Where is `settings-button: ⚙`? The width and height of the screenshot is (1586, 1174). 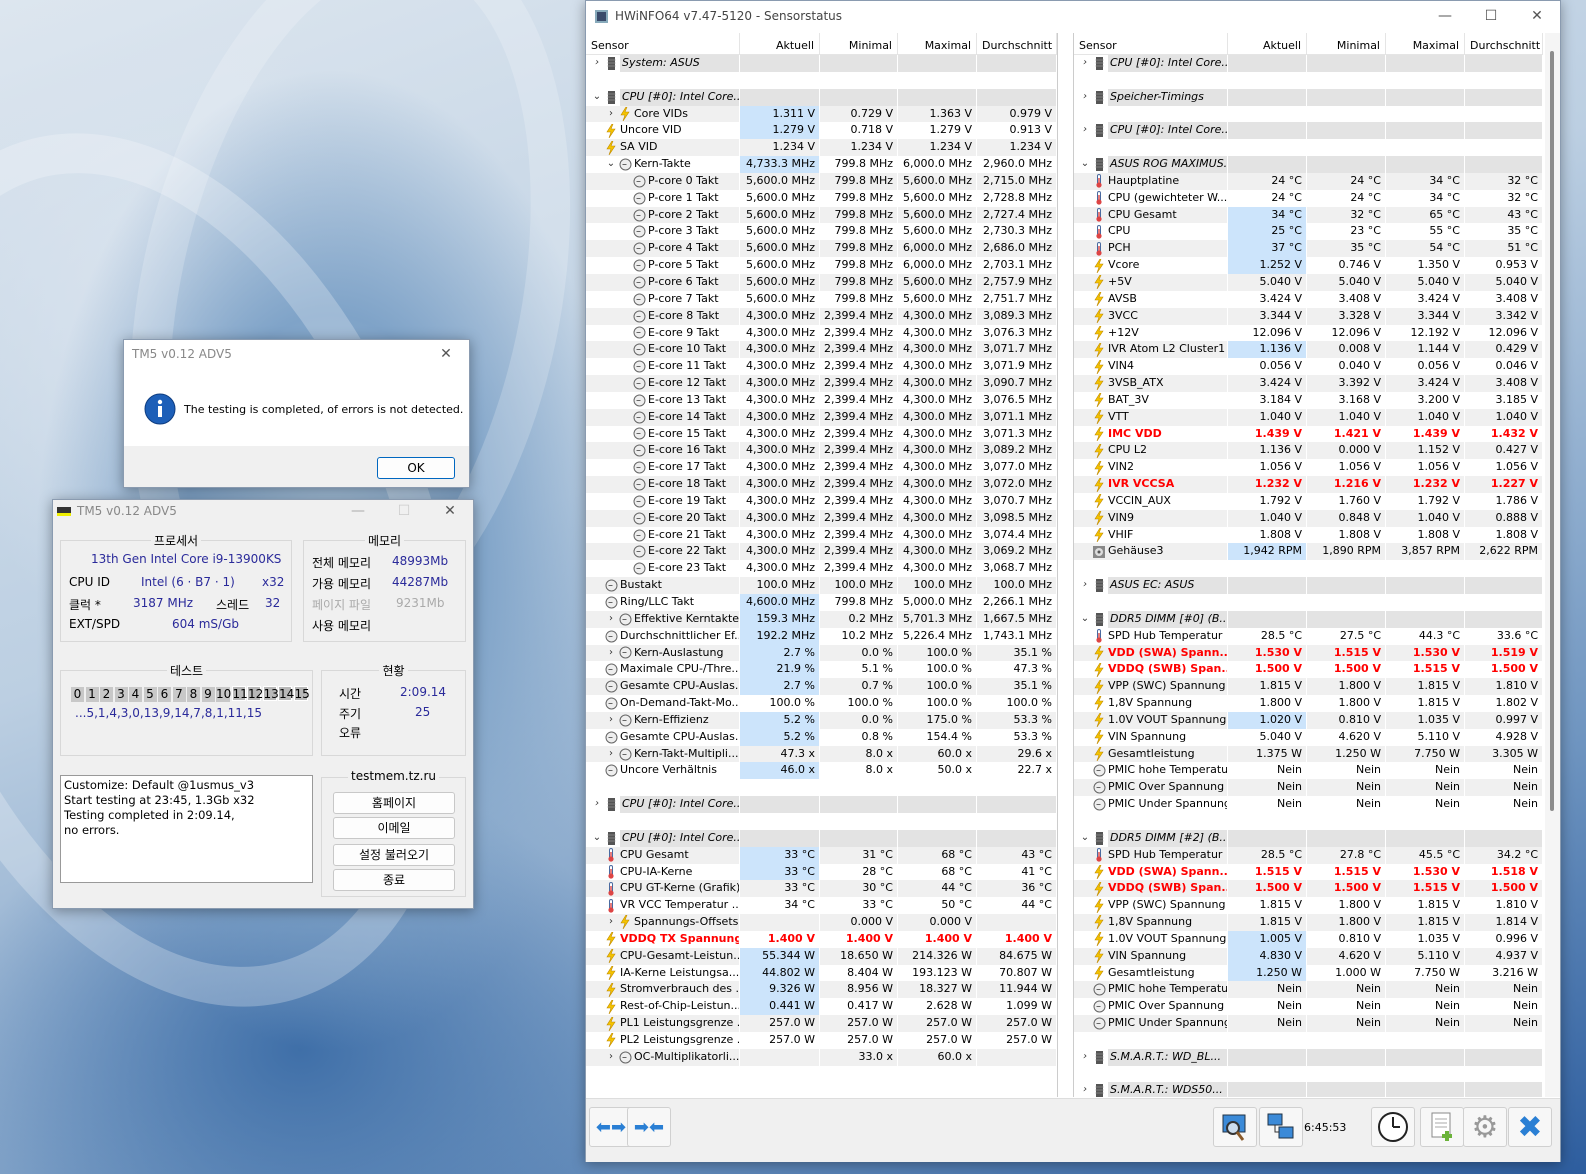
settings-button: ⚙ is located at coordinates (1485, 1127).